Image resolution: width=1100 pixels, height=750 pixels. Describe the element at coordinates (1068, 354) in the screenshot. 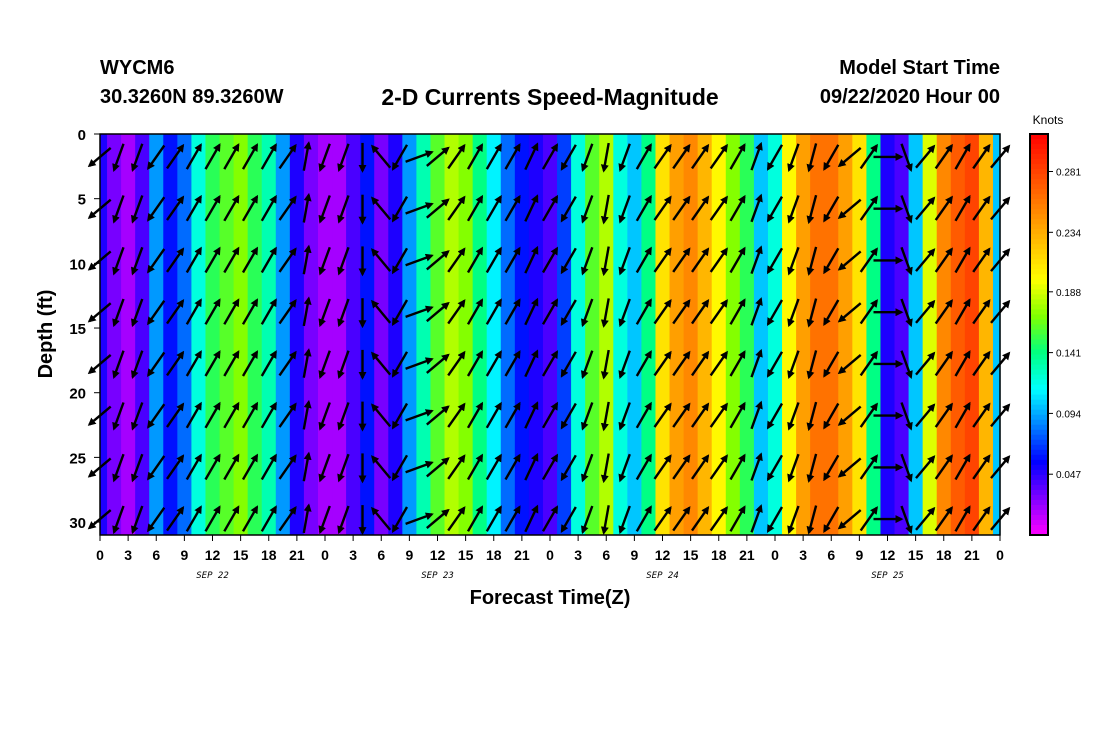

I see `colorbar-tick-label: 0.141` at that location.